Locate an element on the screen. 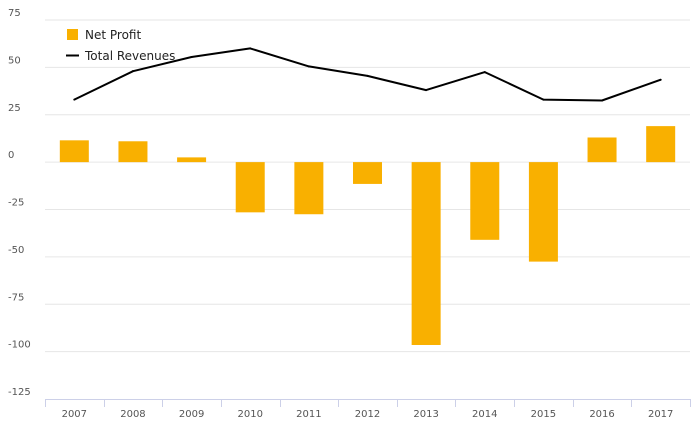 This screenshot has height=433, width=700. legend-swatch-net-profit is located at coordinates (72, 34).